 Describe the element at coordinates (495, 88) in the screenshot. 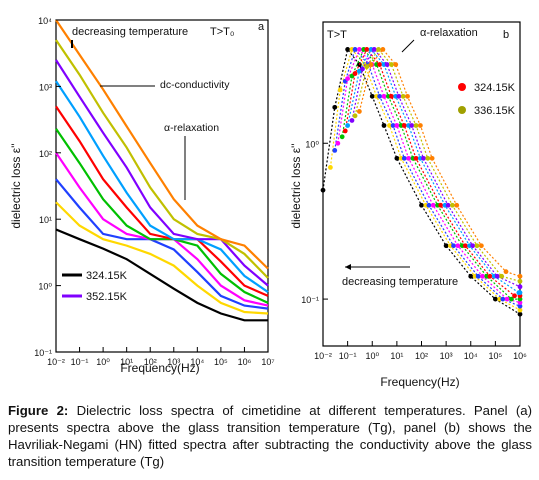

I see `legend-b-label-1: 324.15K` at that location.